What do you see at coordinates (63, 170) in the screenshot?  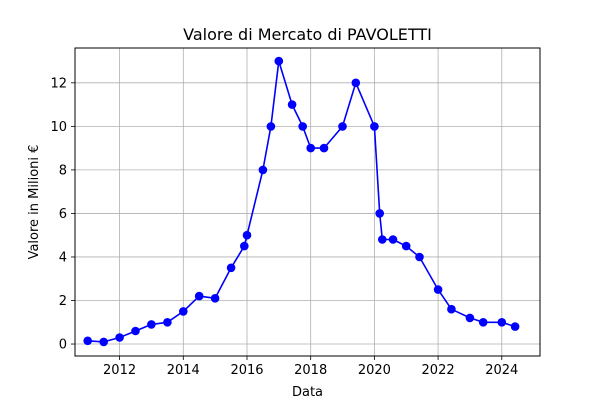 I see `y-tick-label: 8` at bounding box center [63, 170].